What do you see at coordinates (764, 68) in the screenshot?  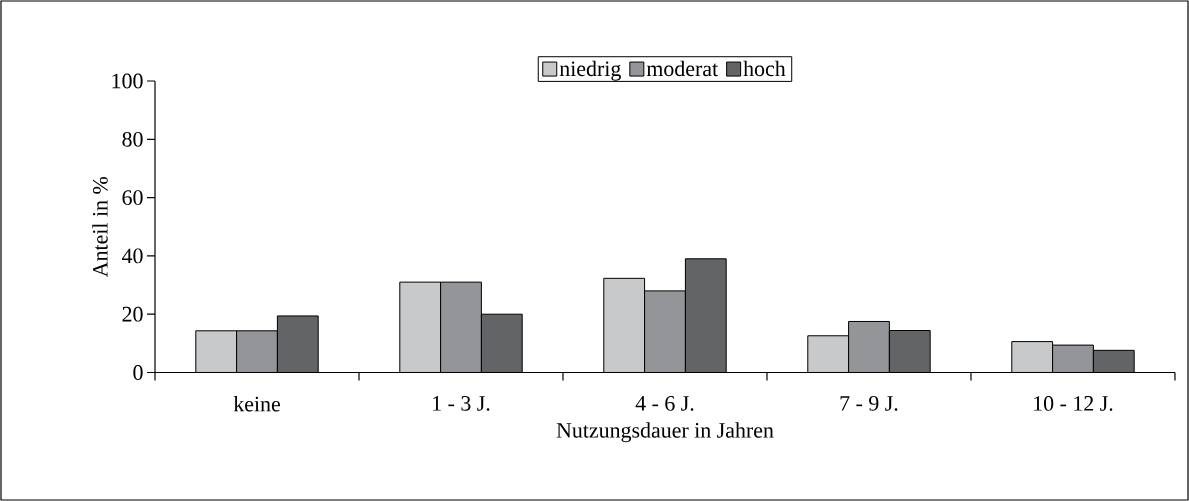 I see `legend-label: hoch` at bounding box center [764, 68].